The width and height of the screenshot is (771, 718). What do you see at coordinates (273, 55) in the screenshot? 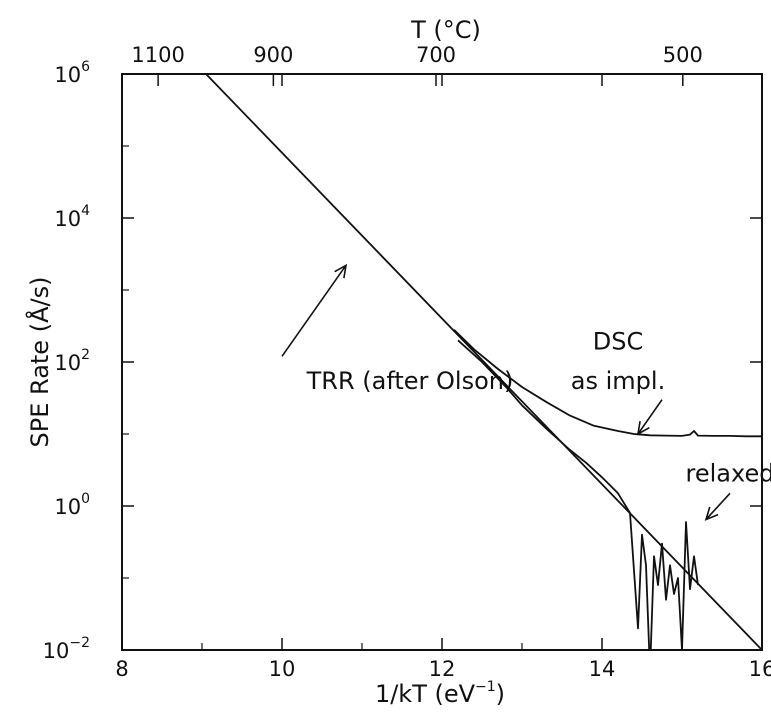
I see `top-temp-label: 900` at bounding box center [273, 55].